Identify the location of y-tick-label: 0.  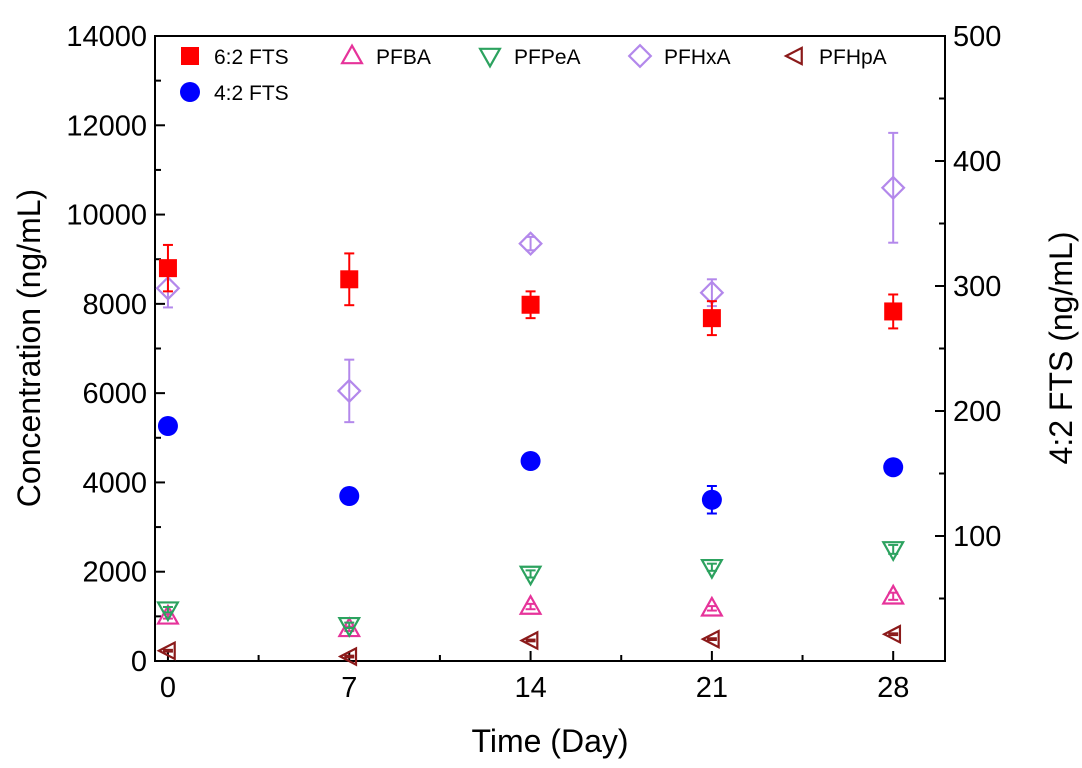
(139, 662).